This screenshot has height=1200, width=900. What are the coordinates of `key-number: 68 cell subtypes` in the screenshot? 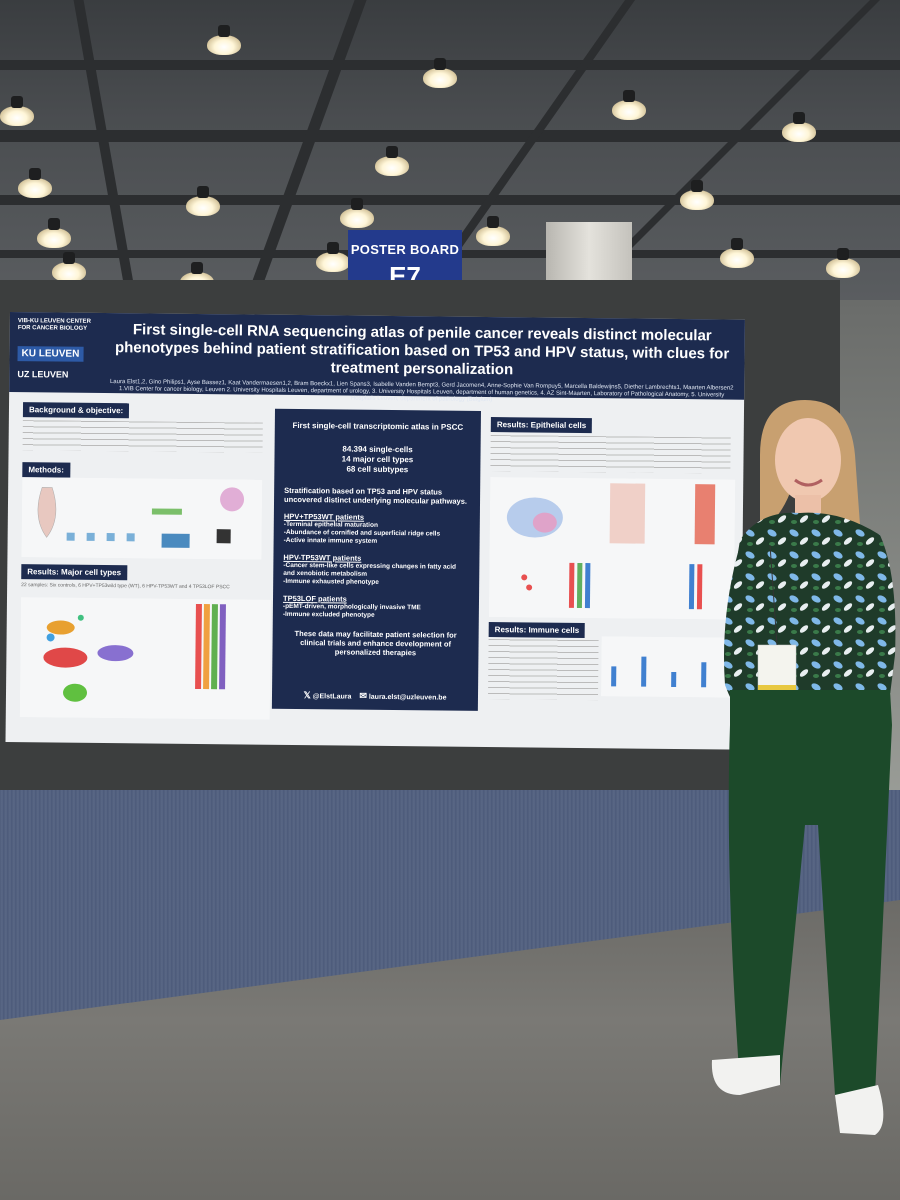 It's located at (377, 469).